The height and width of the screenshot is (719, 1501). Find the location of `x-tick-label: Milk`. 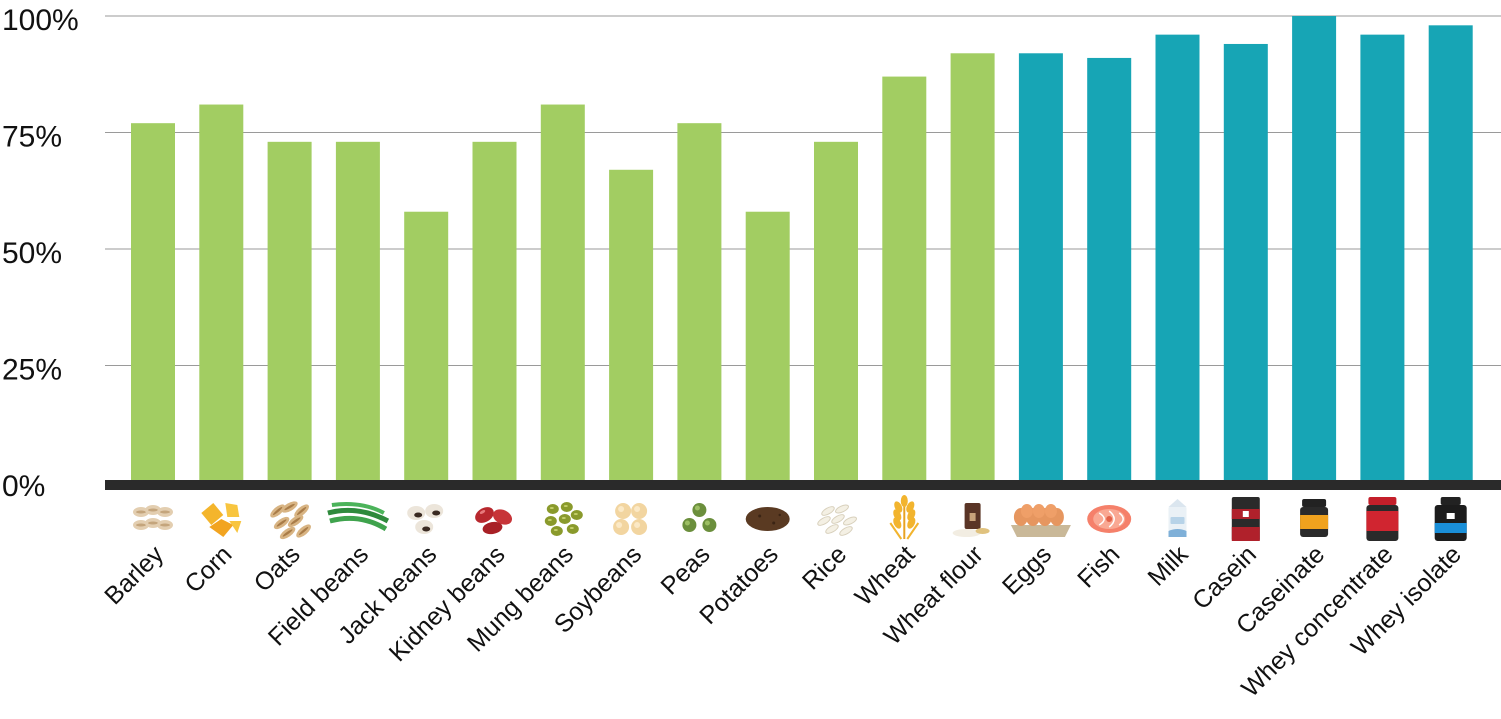

x-tick-label: Milk is located at coordinates (1168, 566).